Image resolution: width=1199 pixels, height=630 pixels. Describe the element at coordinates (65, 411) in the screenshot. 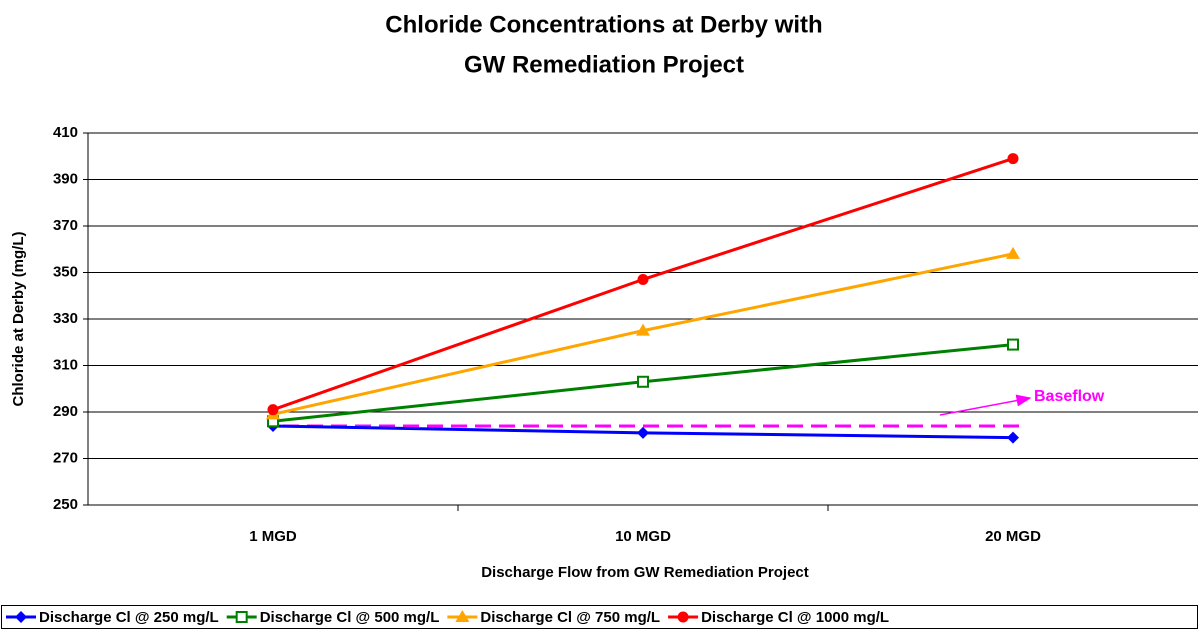

I see `y-tick-label: 290` at that location.